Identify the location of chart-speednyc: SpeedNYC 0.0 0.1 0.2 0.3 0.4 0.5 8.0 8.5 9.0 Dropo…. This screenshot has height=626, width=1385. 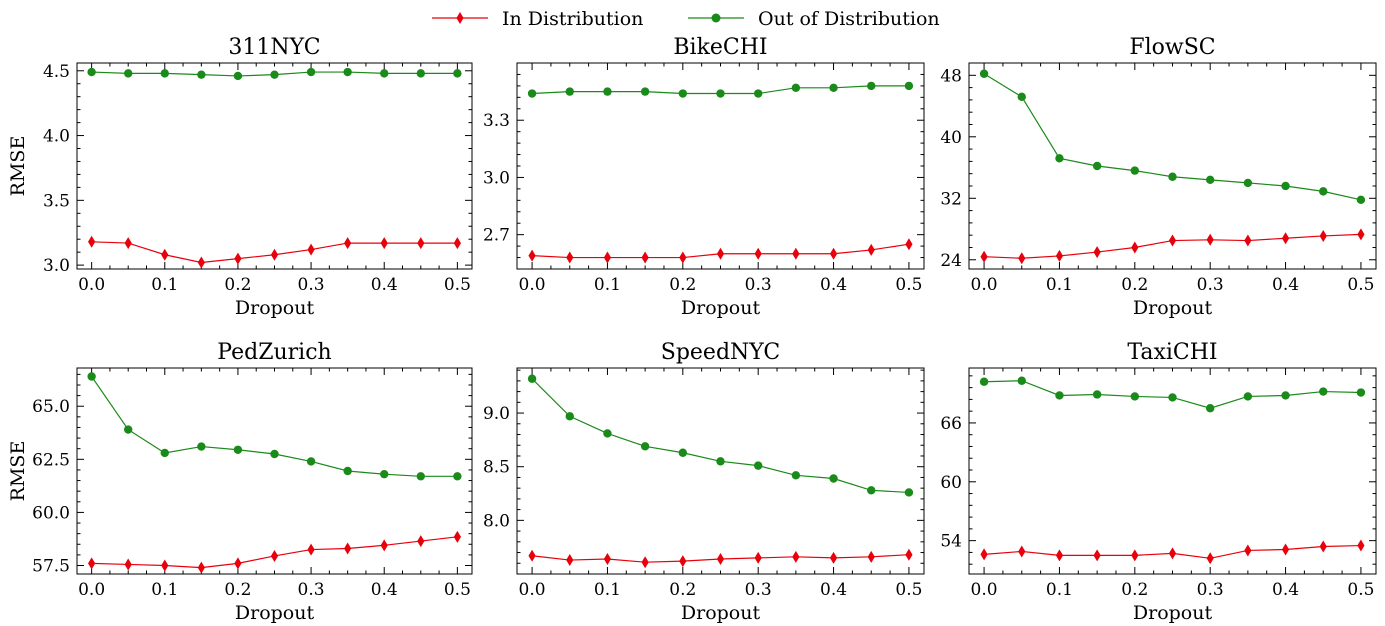
(704, 482).